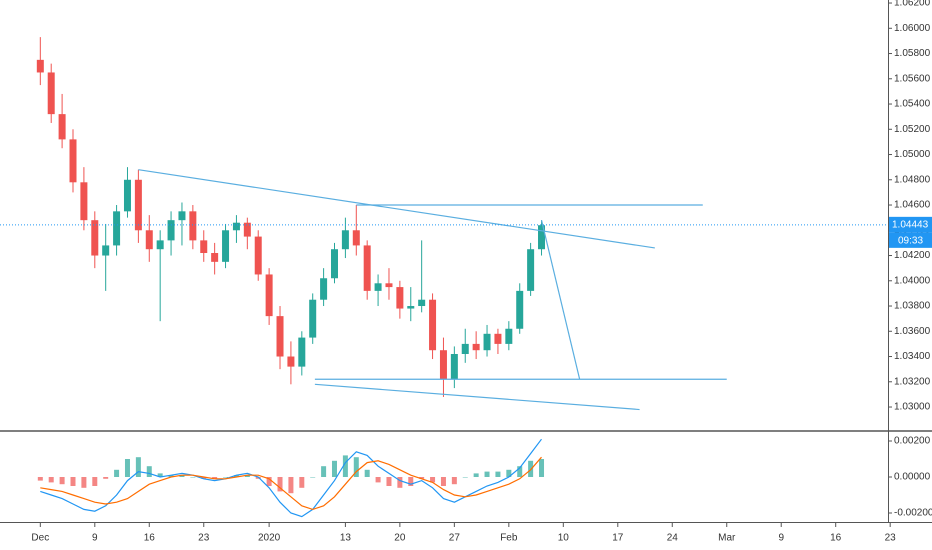 Image resolution: width=932 pixels, height=550 pixels. What do you see at coordinates (912, 28) in the screenshot?
I see `y-tick-label: 1.06000` at bounding box center [912, 28].